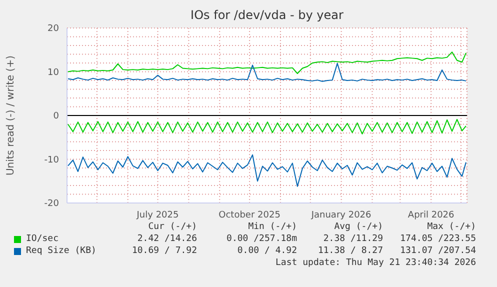 Image resolution: width=497 pixels, height=287 pixels. I want to click on text: Cur (-/+), so click(172, 227).